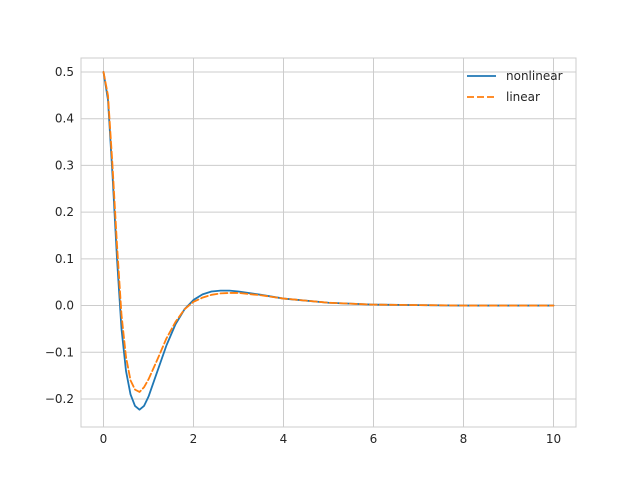 This screenshot has height=480, width=640. I want to click on x-axis: 0 2 4 6 8 10, so click(330, 439).